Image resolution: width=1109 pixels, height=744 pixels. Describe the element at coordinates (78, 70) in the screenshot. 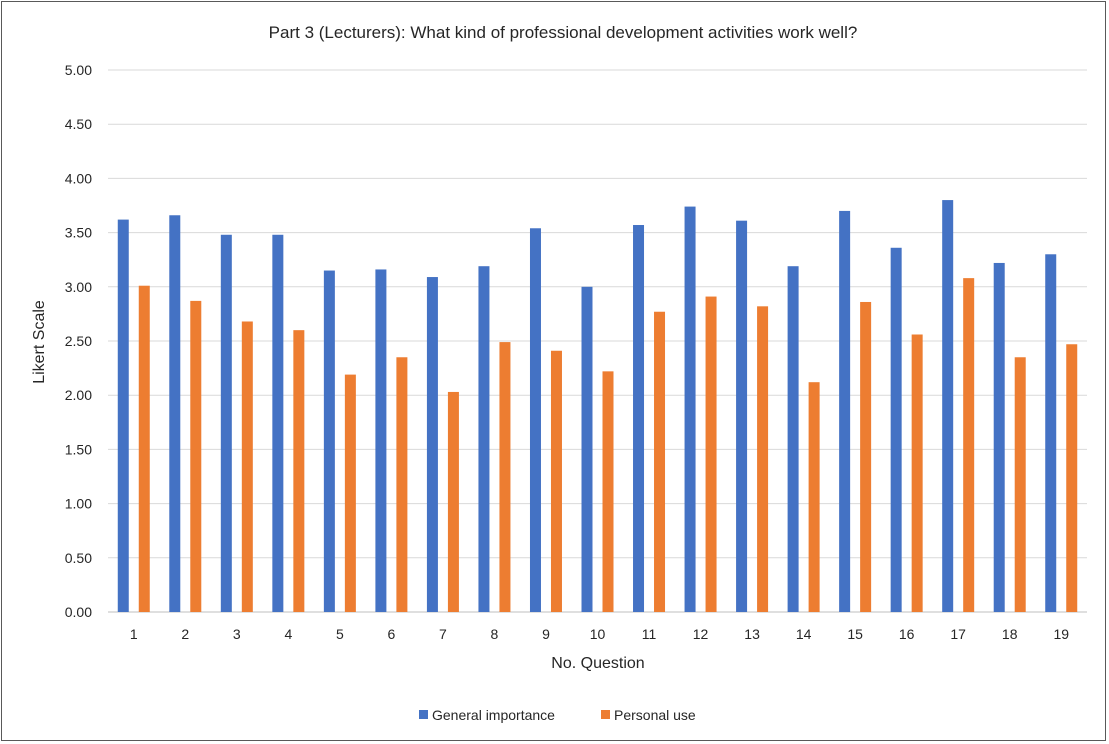

I see `y-tick-label: 5.00` at that location.